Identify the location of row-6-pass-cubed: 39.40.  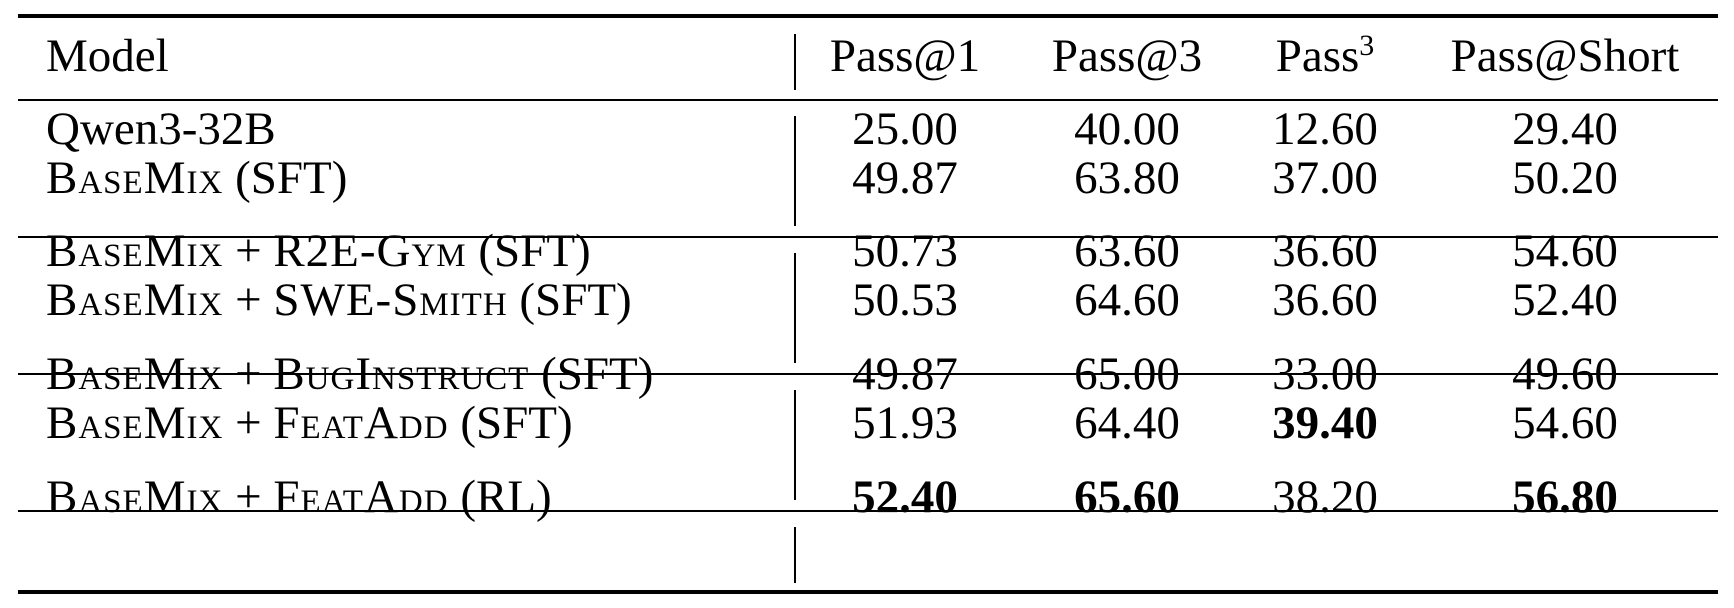
(1325, 423).